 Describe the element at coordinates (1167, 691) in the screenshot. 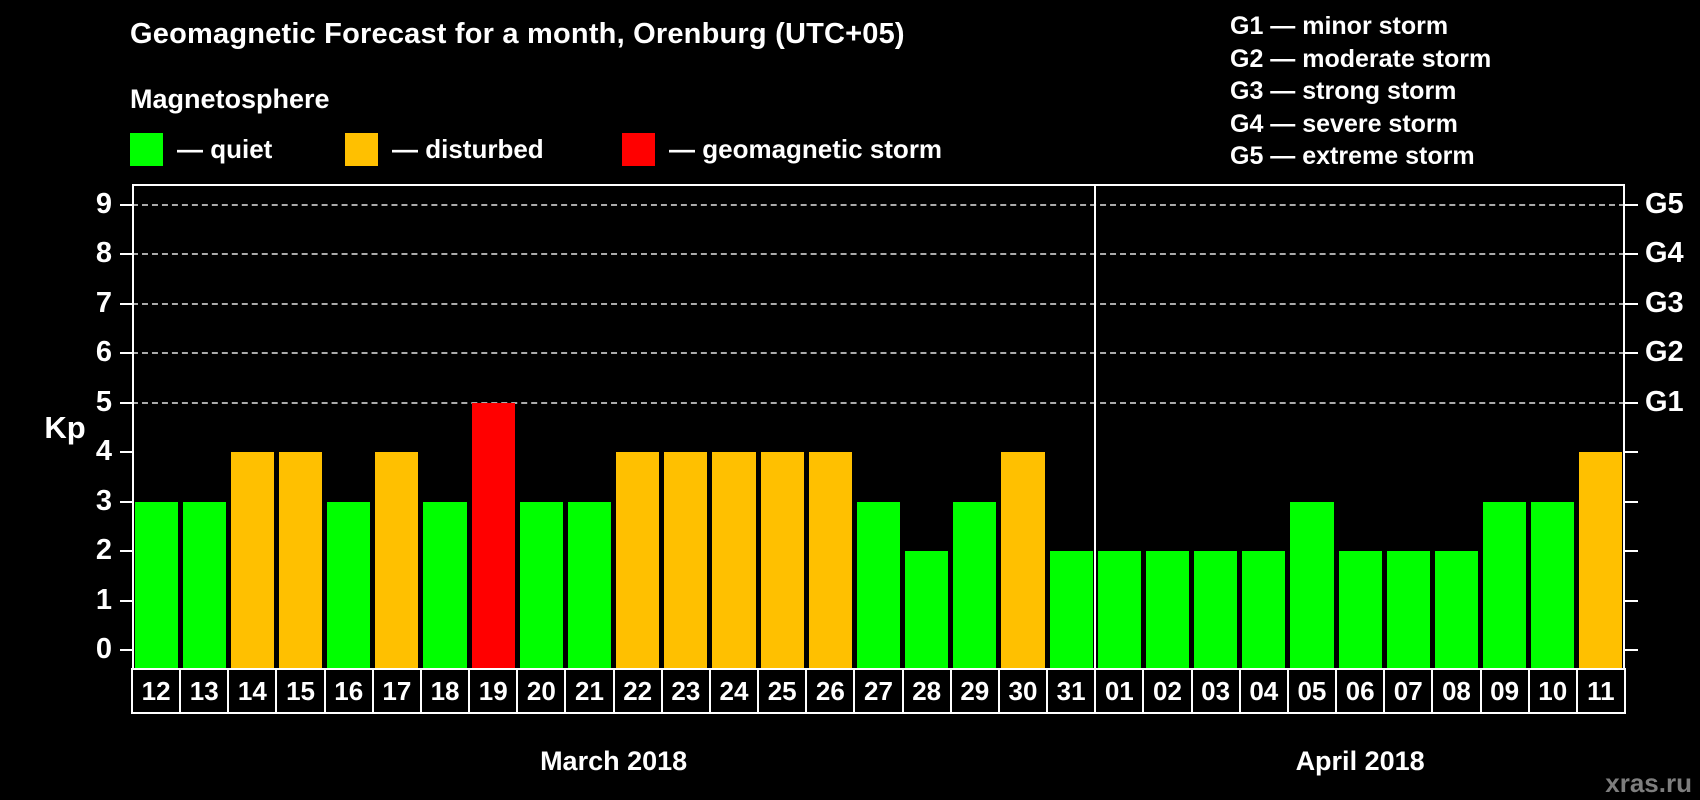

I see `day-label-cell: 02` at that location.